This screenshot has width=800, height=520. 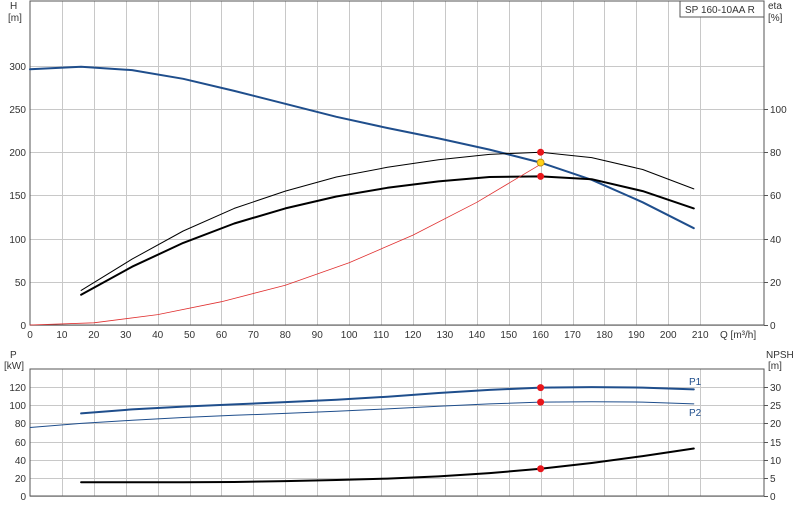 What do you see at coordinates (604, 335) in the screenshot?
I see `x-tick-label: 180` at bounding box center [604, 335].